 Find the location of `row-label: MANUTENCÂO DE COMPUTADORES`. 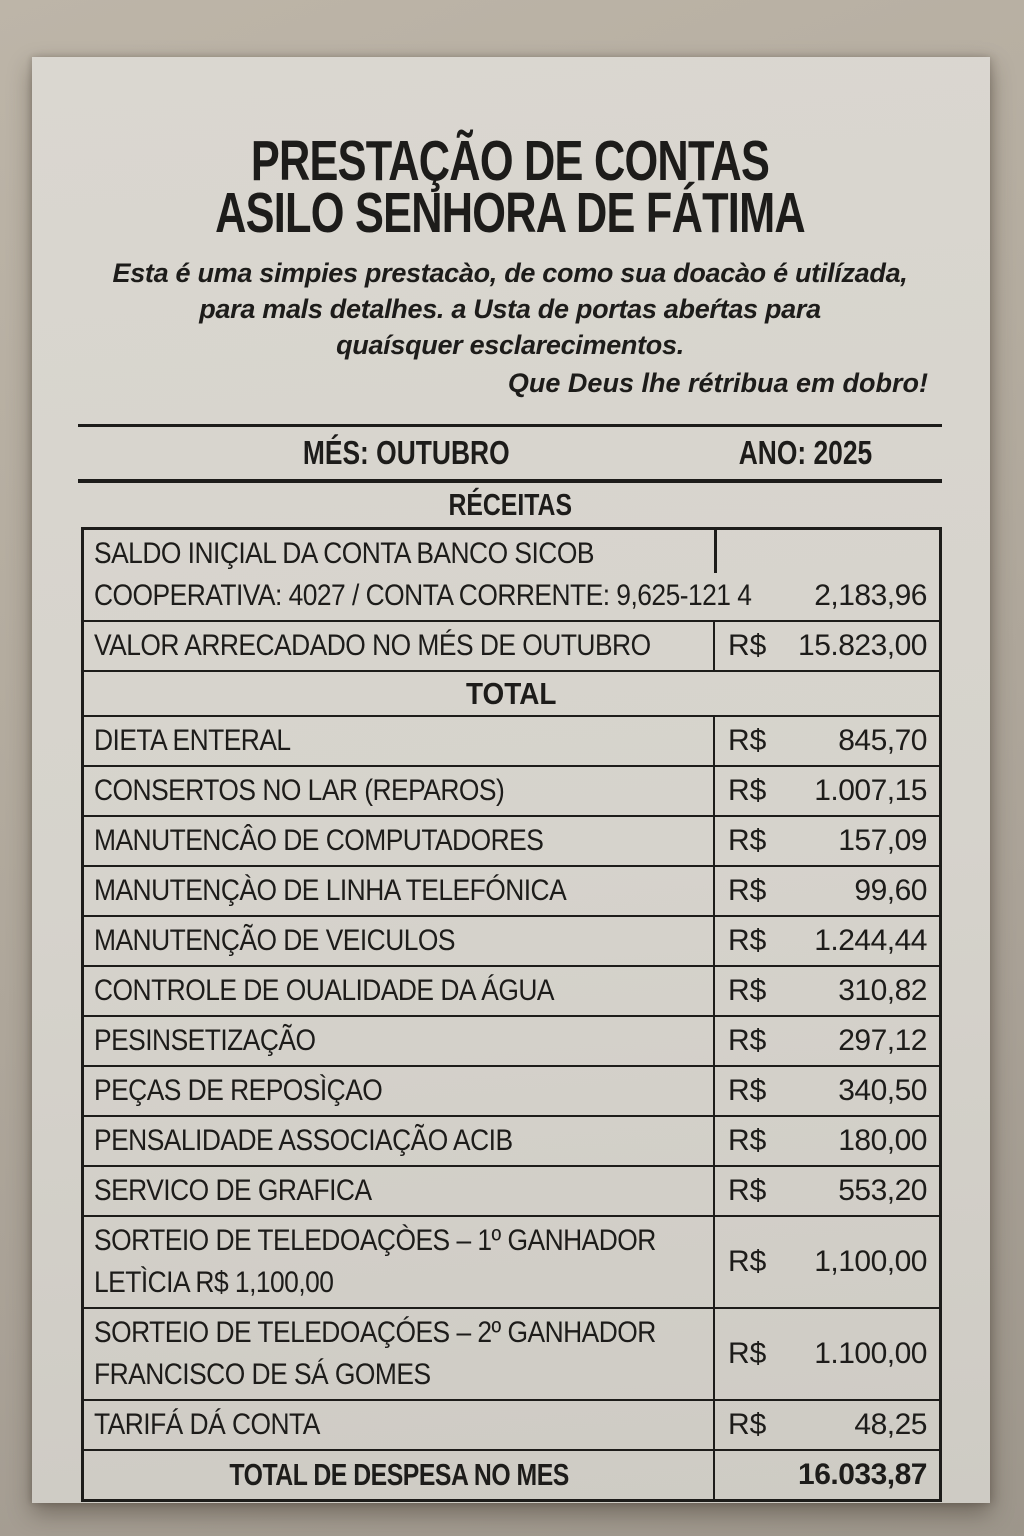

row-label: MANUTENCÂO DE COMPUTADORES is located at coordinates (398, 841).